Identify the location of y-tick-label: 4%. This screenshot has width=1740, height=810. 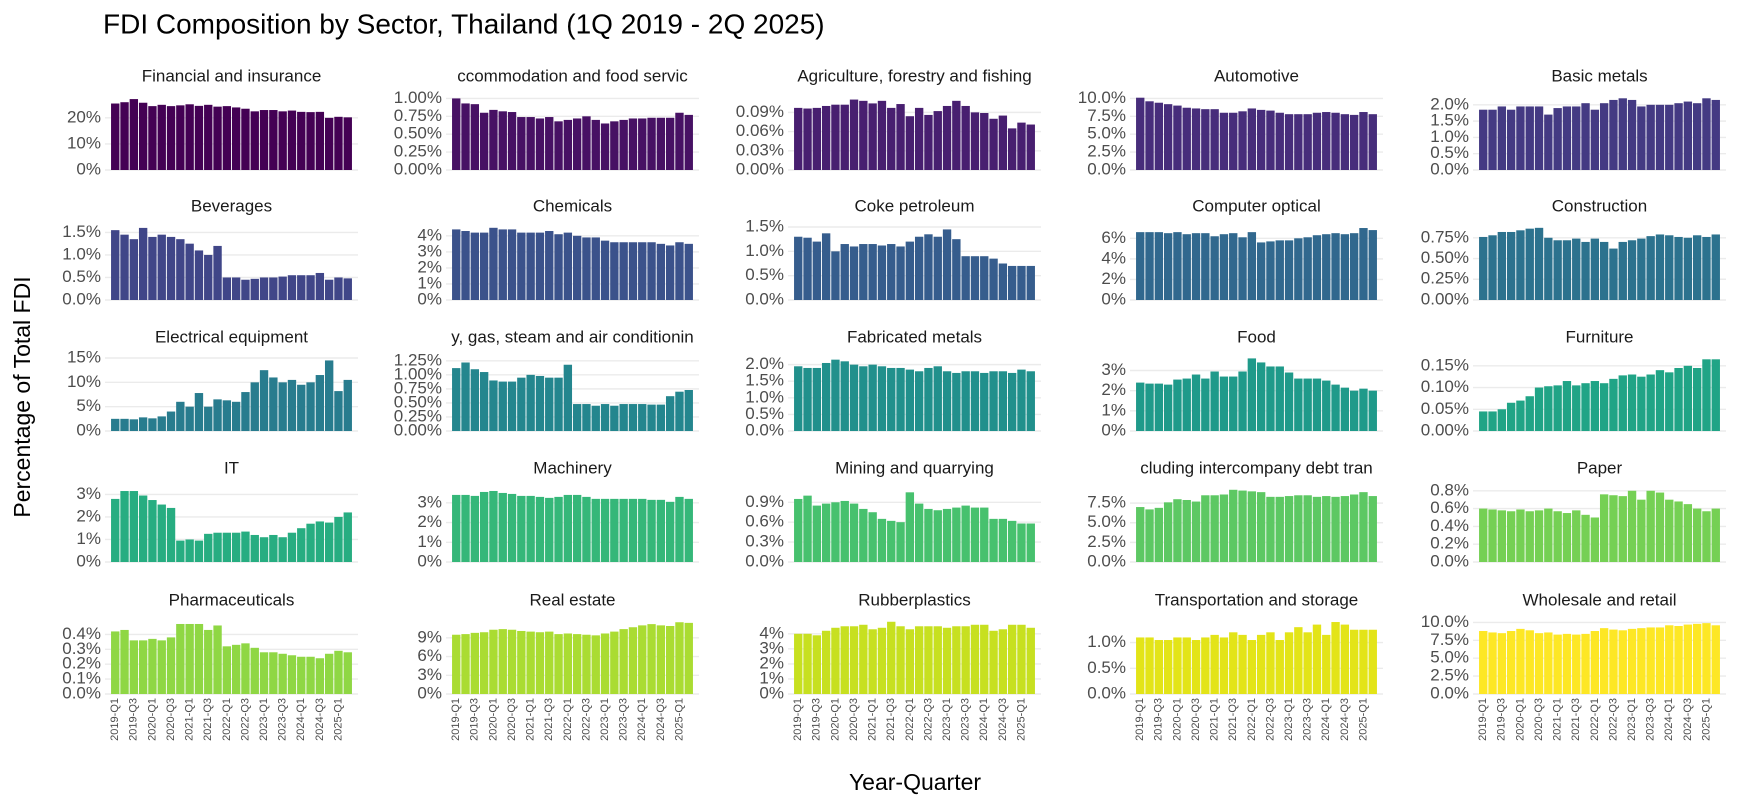
(1113, 257).